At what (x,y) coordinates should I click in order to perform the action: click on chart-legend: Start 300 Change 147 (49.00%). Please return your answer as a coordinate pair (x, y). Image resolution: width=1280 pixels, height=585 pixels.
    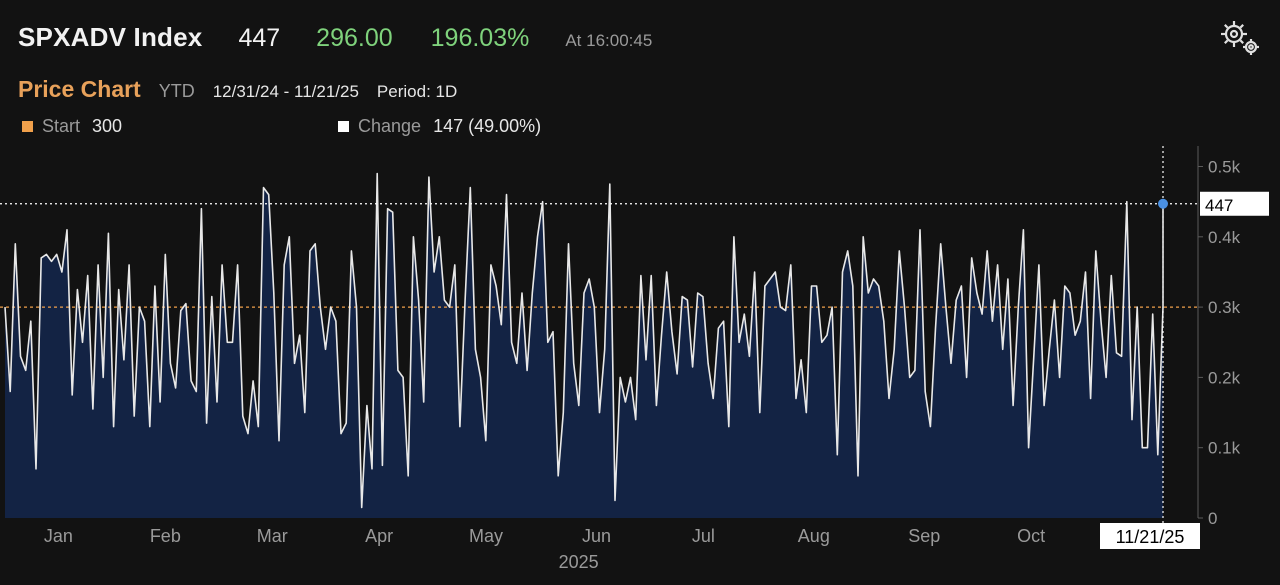
    Looking at the image, I should click on (518, 128).